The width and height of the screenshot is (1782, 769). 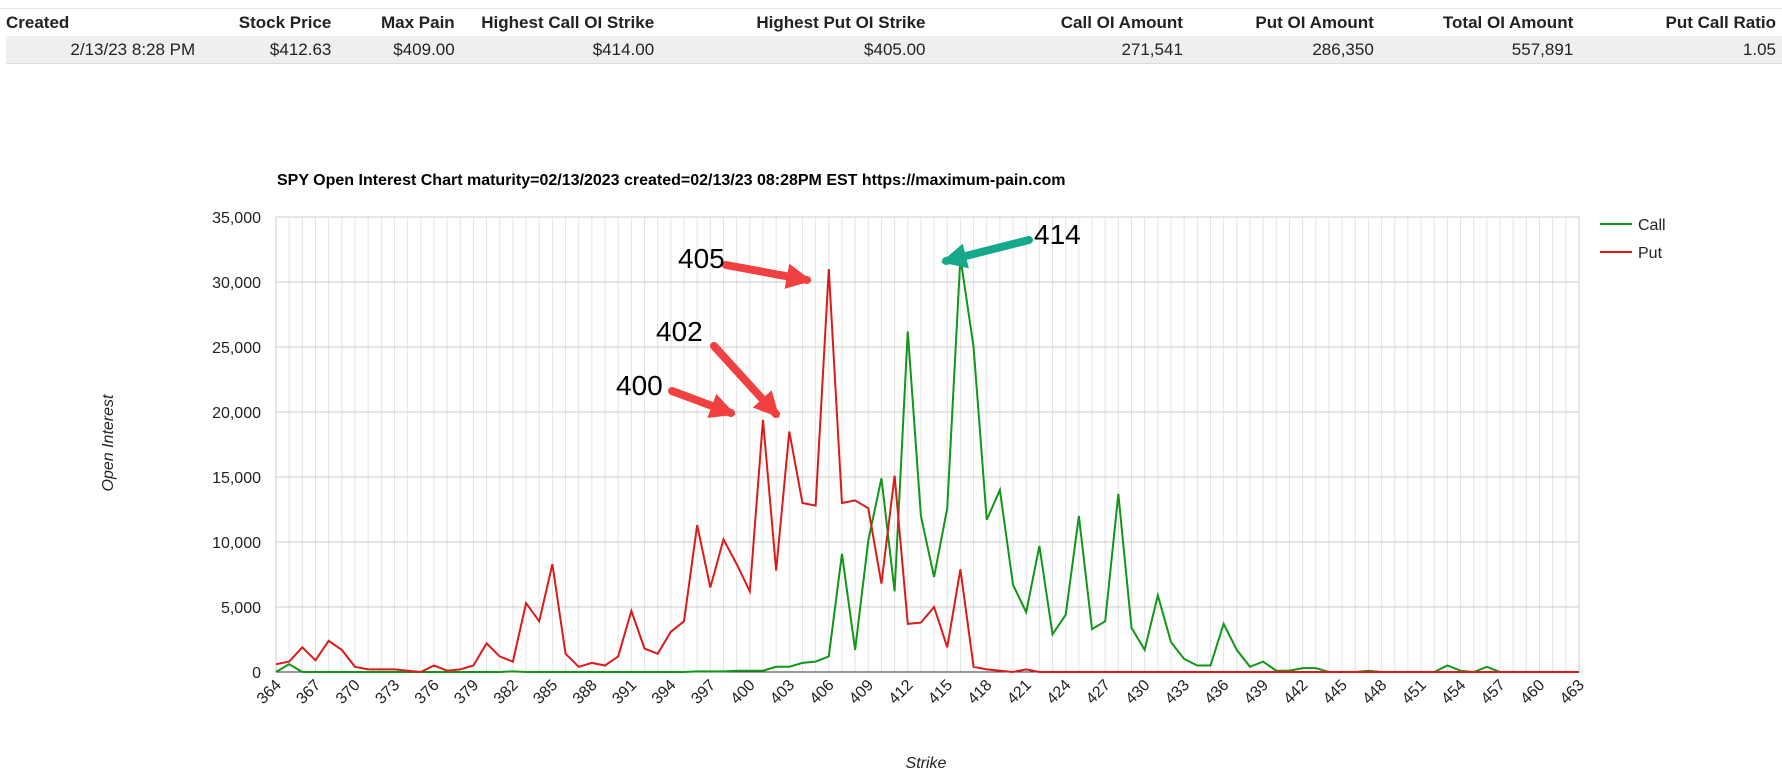 I want to click on annotation-label-405: 405, so click(x=701, y=258).